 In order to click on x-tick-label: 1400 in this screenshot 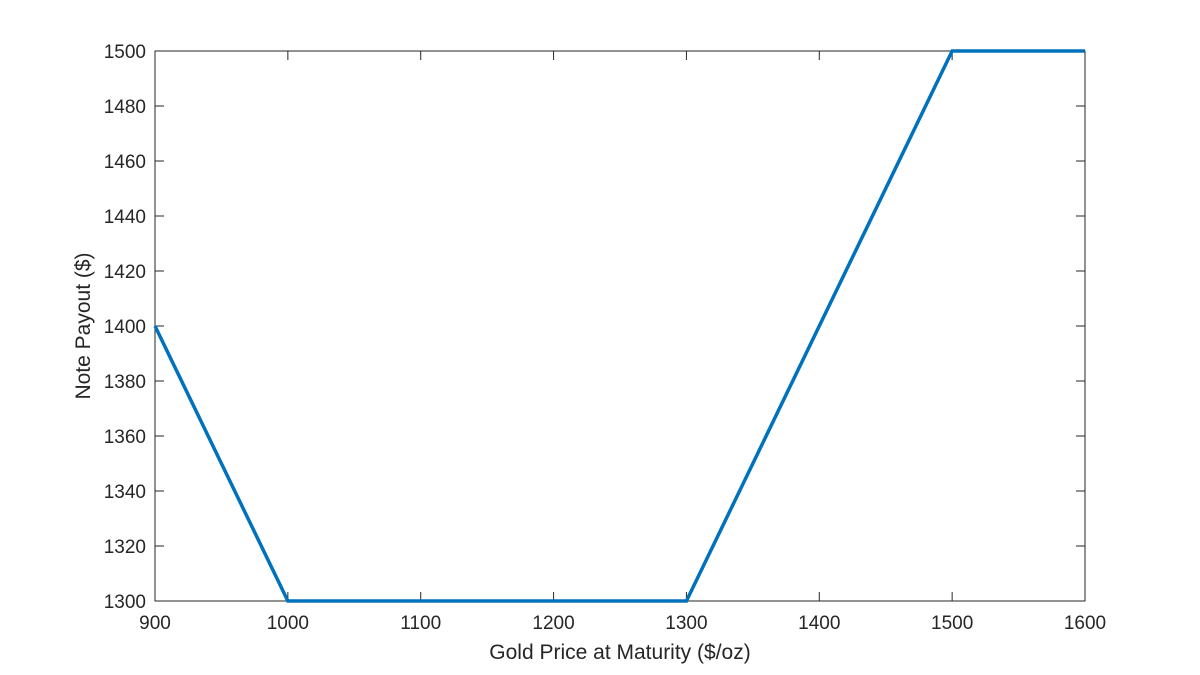, I will do `click(819, 623)`.